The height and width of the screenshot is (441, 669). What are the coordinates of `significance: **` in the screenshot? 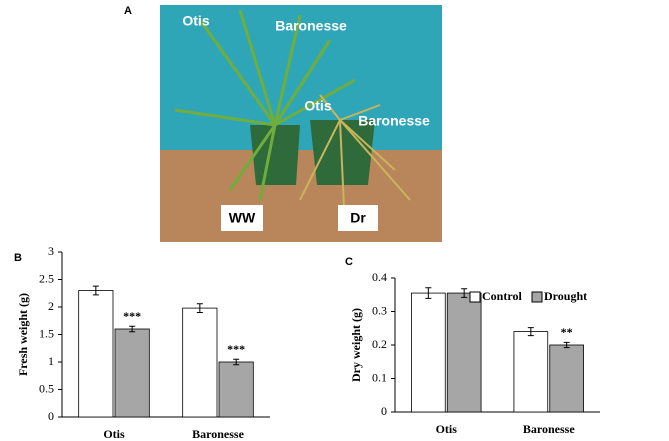 It's located at (567, 332).